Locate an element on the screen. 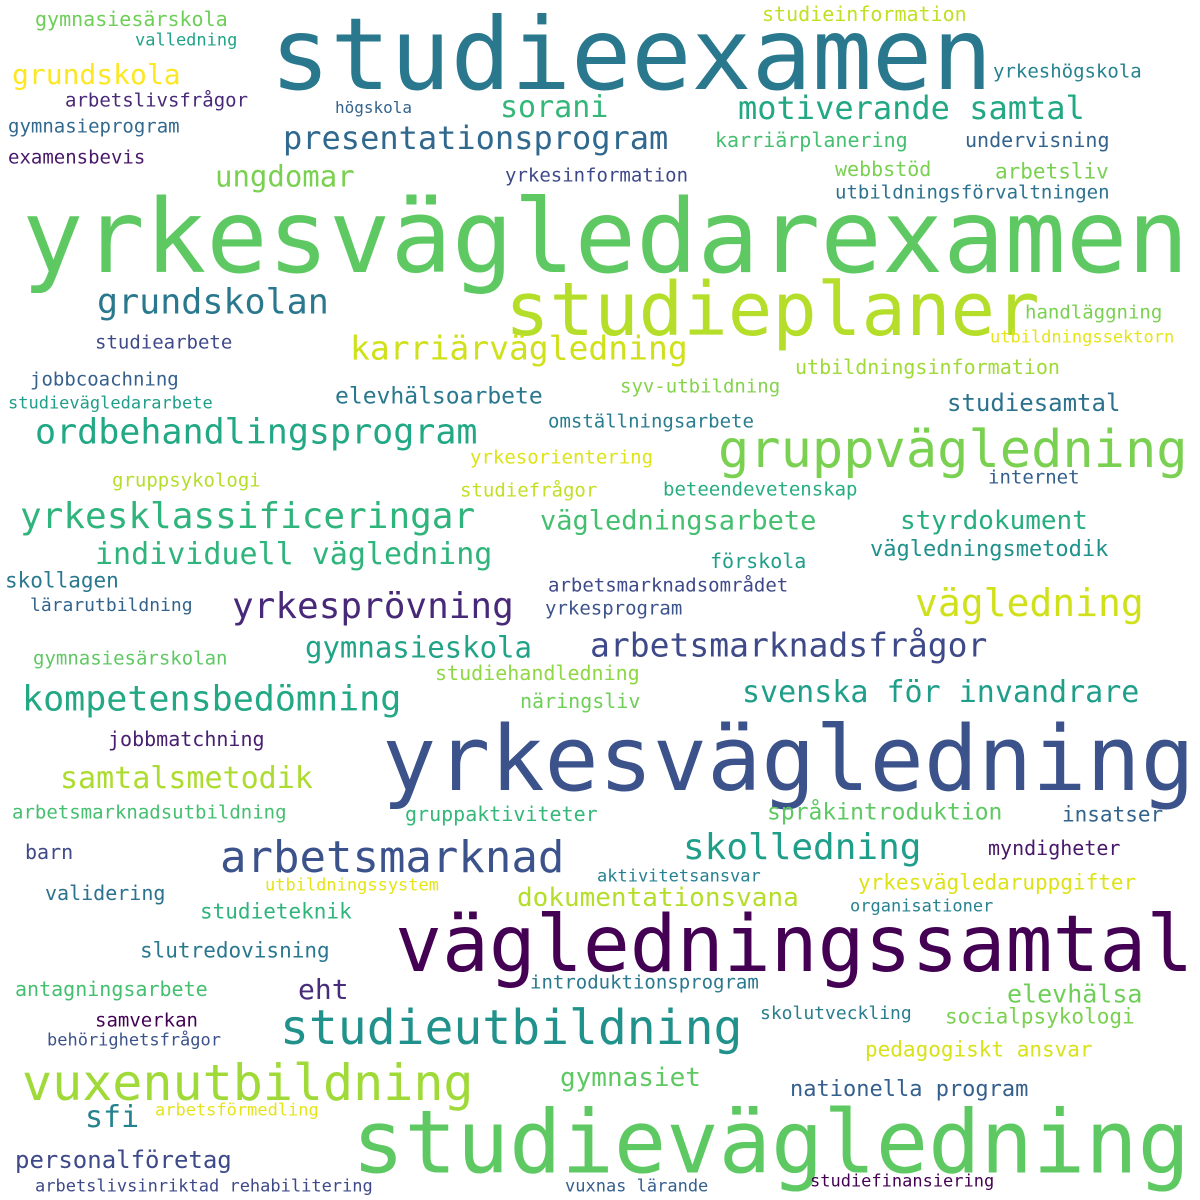  word: karriärvägledning is located at coordinates (519, 348).